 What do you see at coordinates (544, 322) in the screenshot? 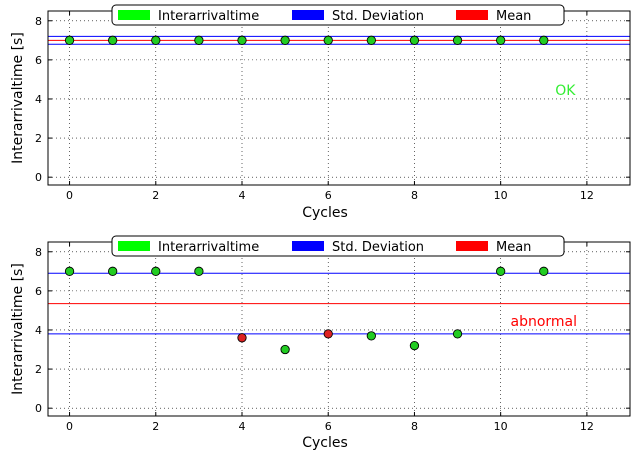
I see `status-annotation: abnormal` at bounding box center [544, 322].